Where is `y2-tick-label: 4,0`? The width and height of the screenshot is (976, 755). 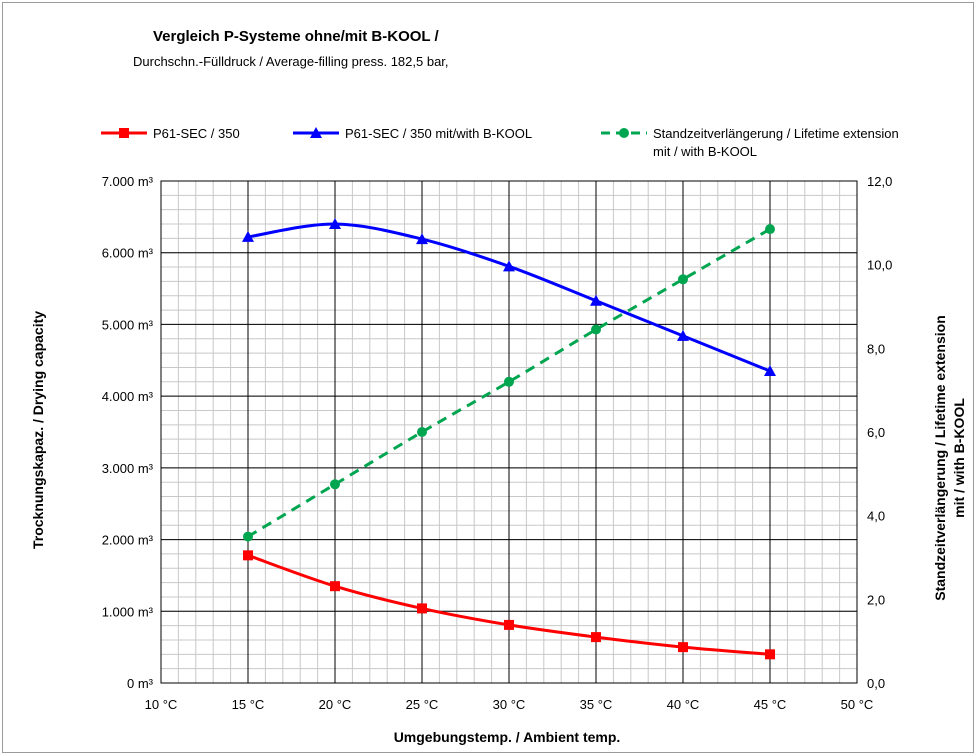 y2-tick-label: 4,0 is located at coordinates (876, 516).